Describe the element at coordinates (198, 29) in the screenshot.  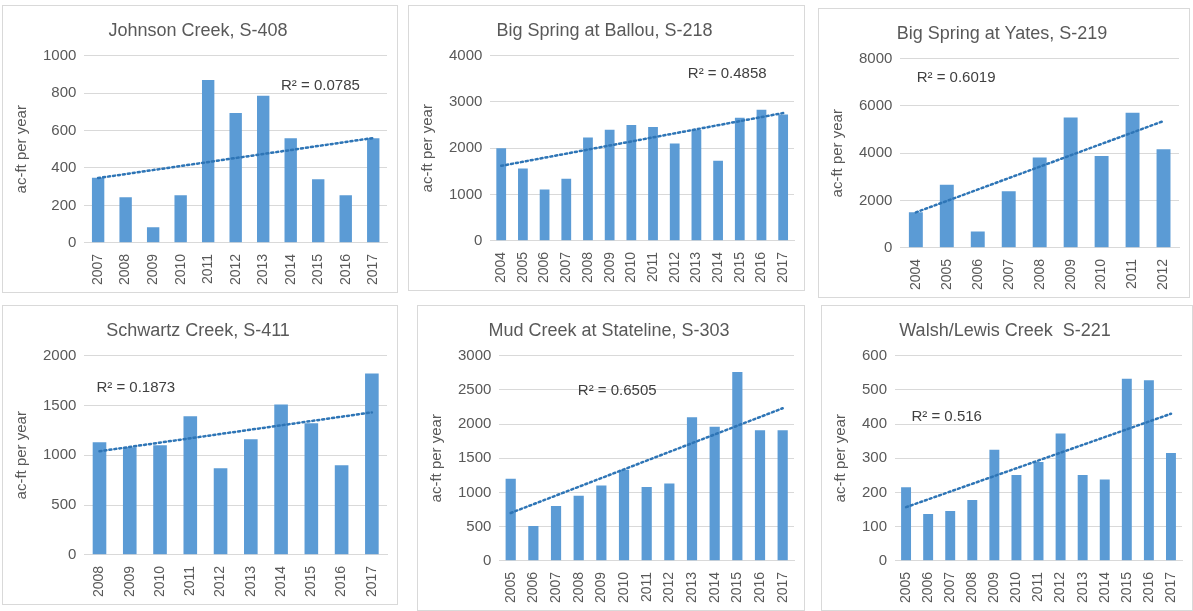
I see `chart-title: Johnson Creek, S-408` at that location.